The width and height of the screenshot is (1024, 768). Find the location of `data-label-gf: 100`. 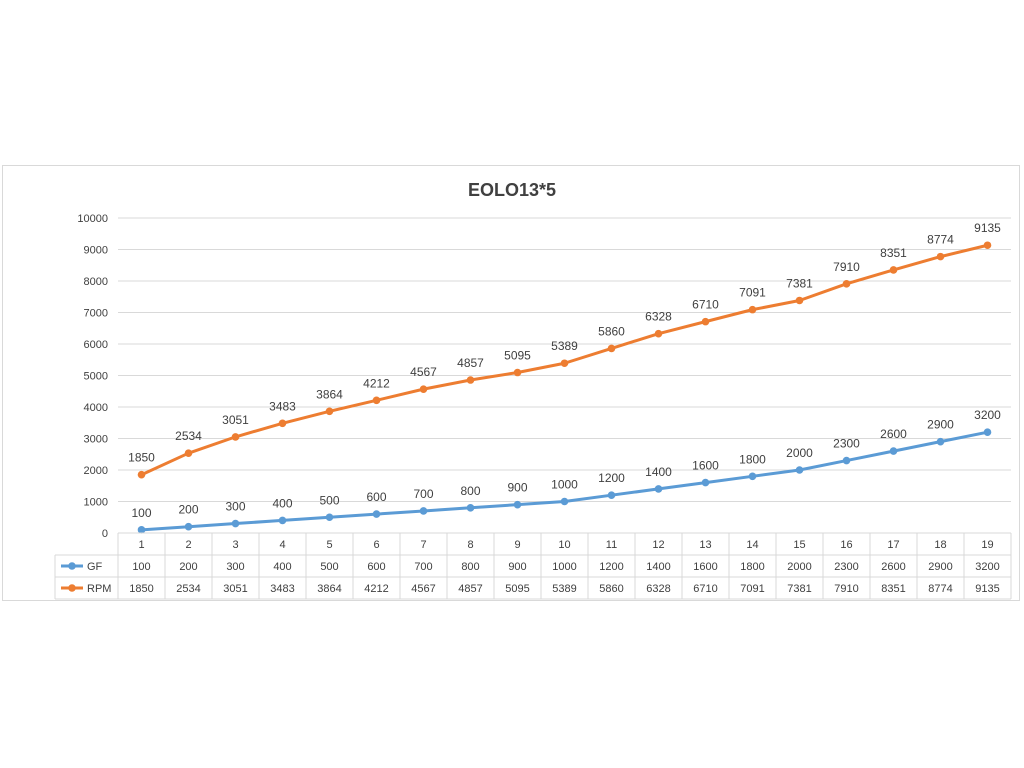

data-label-gf: 100 is located at coordinates (141, 513).